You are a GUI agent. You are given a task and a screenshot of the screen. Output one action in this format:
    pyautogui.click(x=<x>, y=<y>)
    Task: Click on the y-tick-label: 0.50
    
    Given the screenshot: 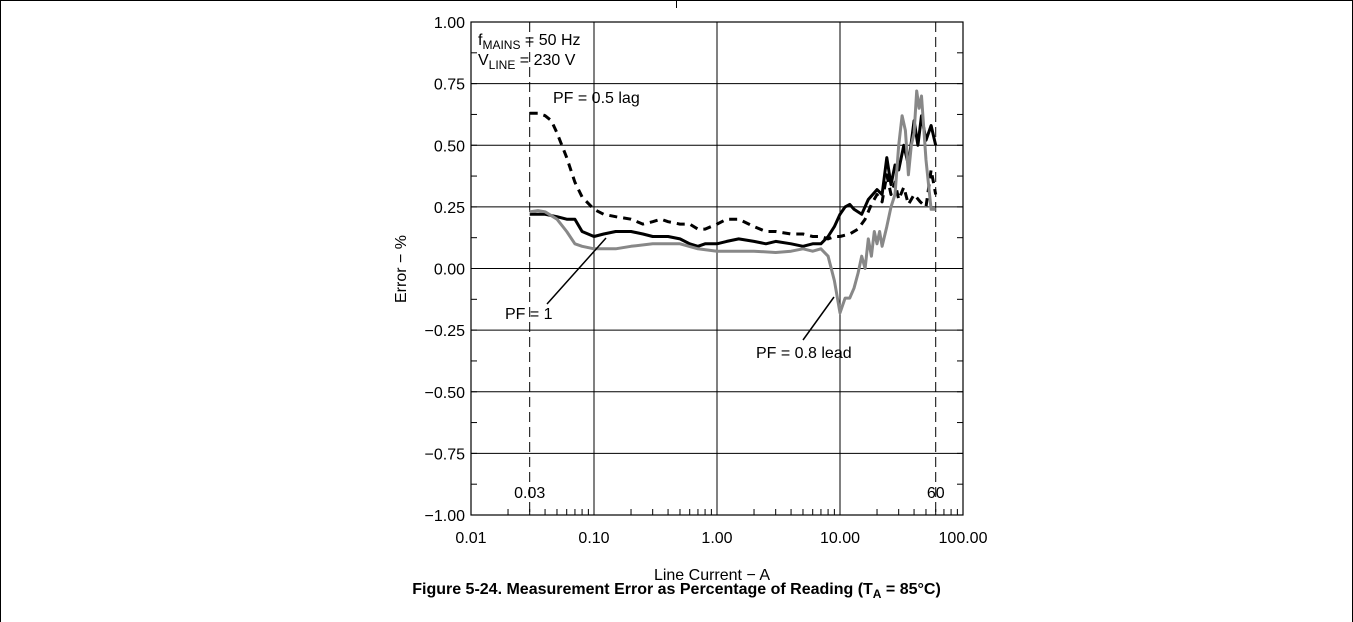 What is the action you would take?
    pyautogui.click(x=449, y=146)
    